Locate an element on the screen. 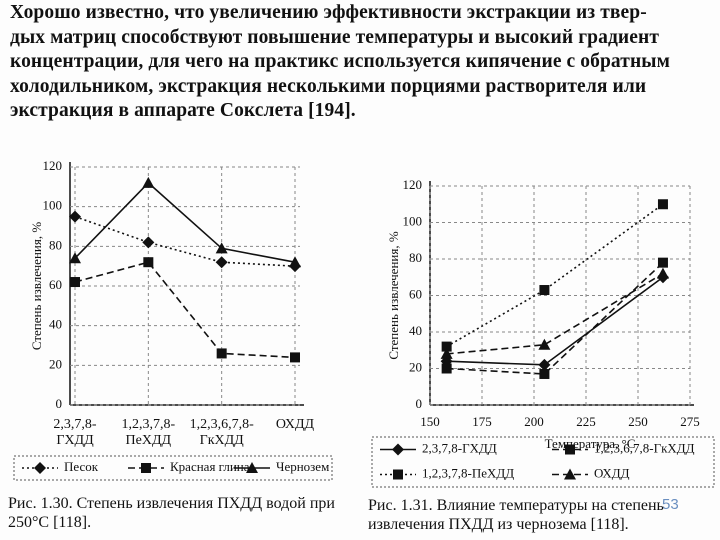  x-tick-label: 175 is located at coordinates (482, 421).